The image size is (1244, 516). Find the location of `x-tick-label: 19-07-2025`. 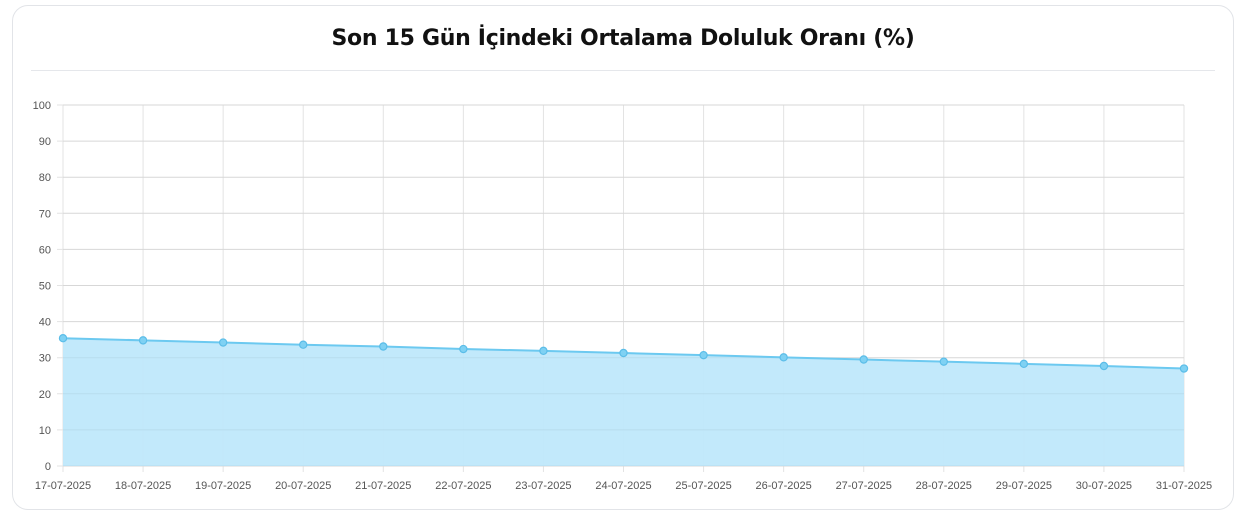

x-tick-label: 19-07-2025 is located at coordinates (223, 486).